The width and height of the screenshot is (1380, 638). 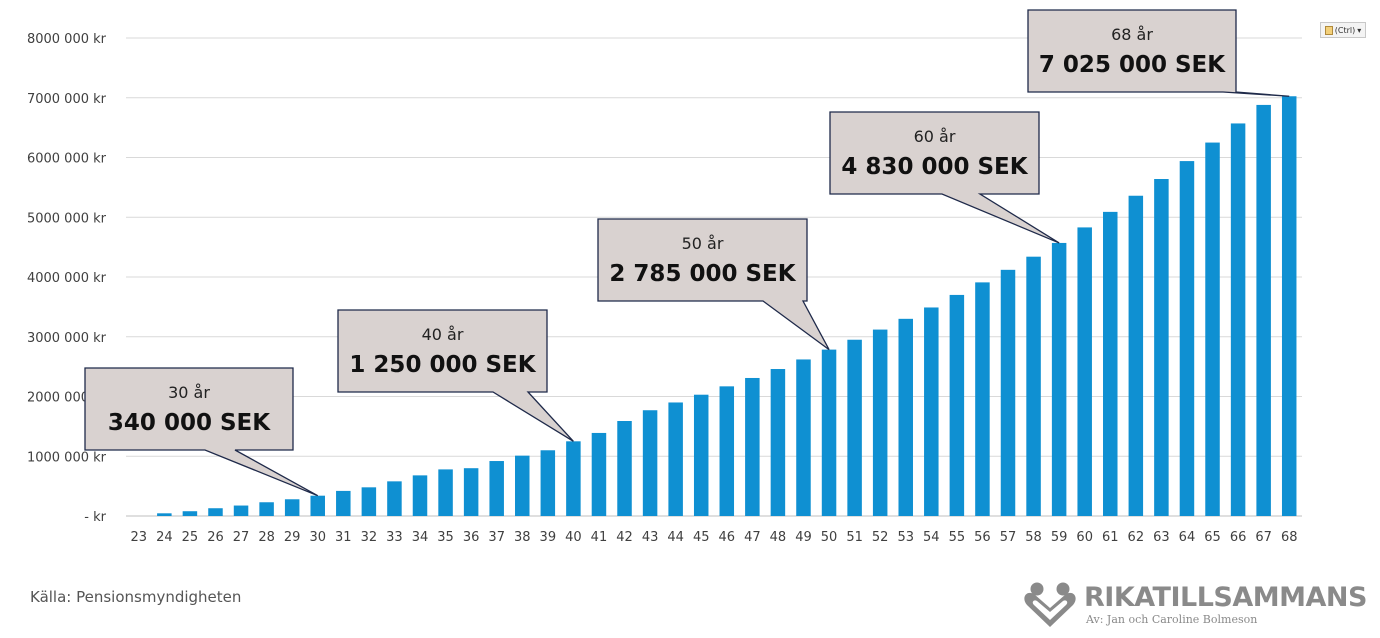 I want to click on x-tick-label: 44, so click(x=675, y=537).